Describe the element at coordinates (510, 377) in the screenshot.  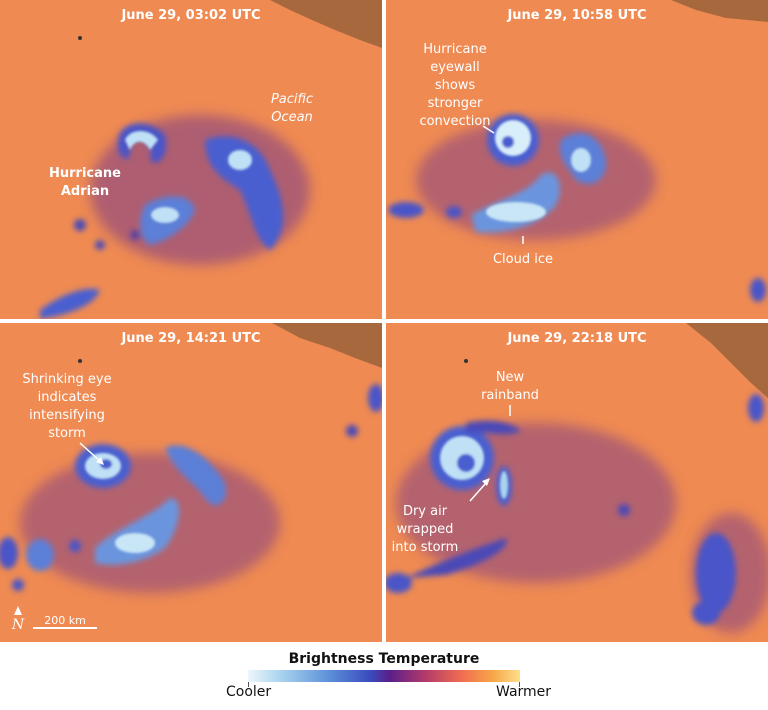
I see `label-new-rainband-line1: New` at that location.